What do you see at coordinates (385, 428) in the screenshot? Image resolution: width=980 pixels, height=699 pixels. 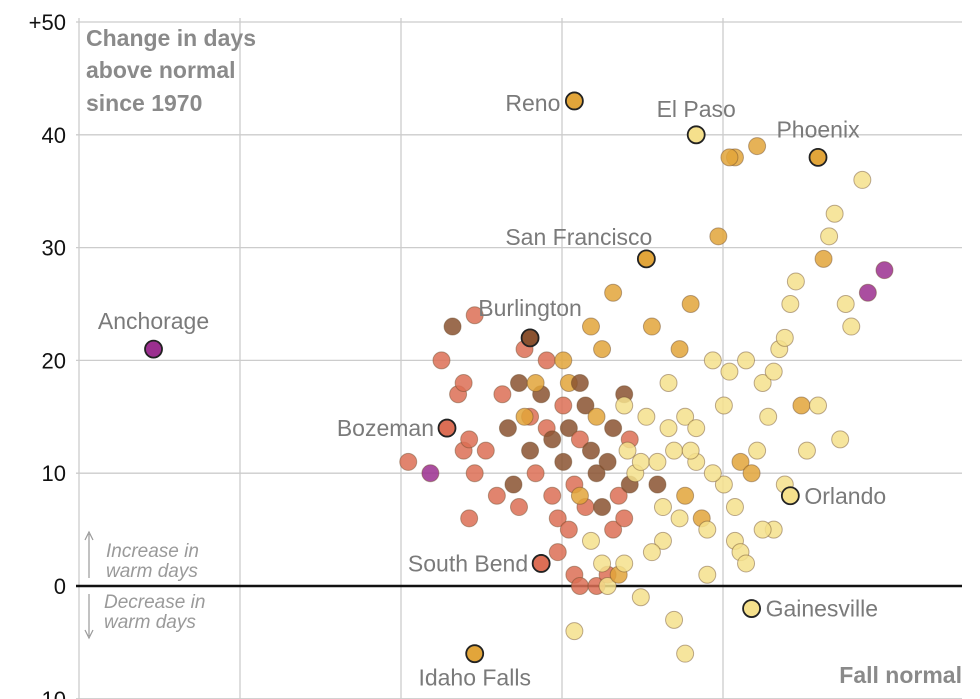 I see `point-label: Bozeman` at bounding box center [385, 428].